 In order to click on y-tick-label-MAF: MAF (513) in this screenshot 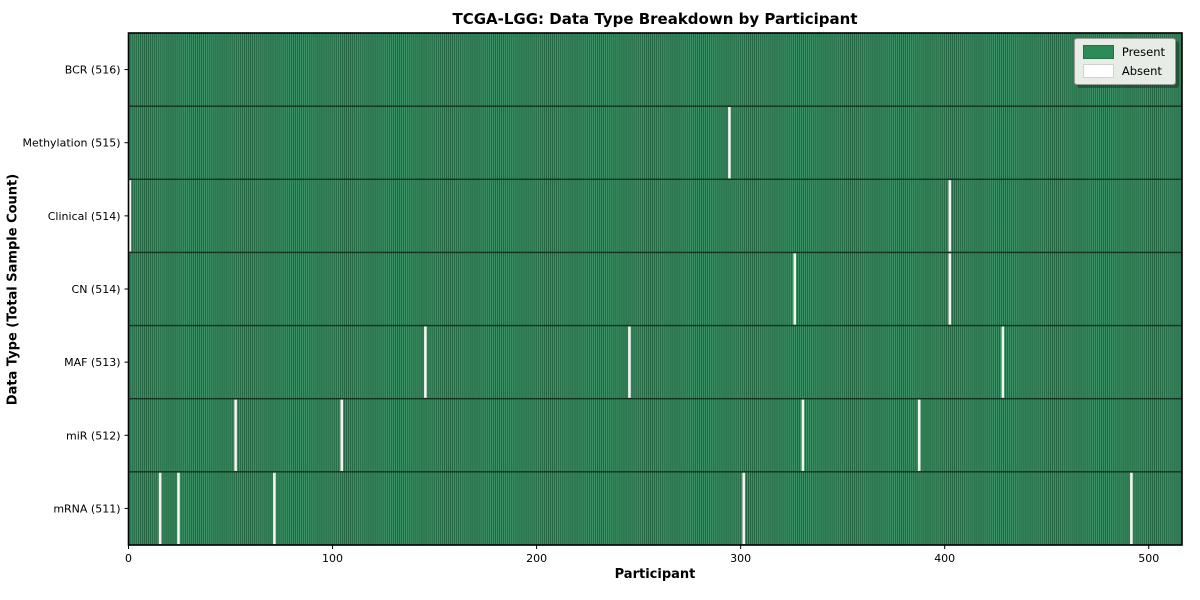, I will do `click(92, 362)`.